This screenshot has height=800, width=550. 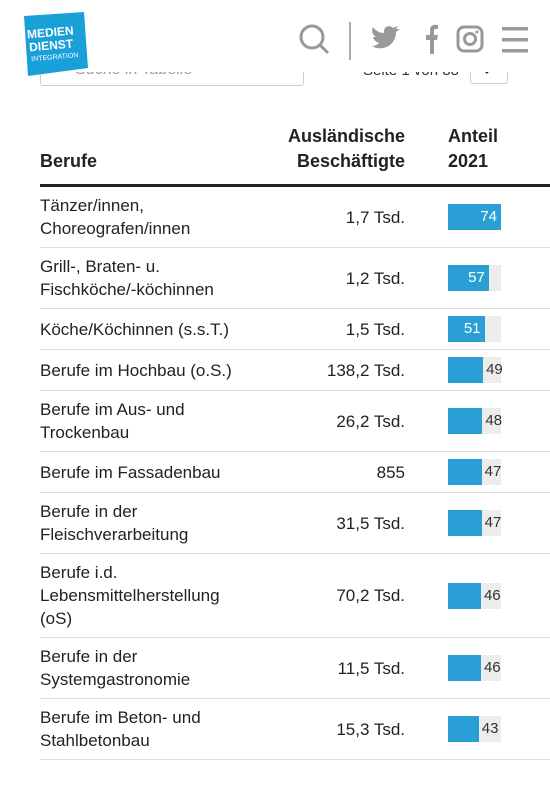 What do you see at coordinates (314, 39) in the screenshot?
I see `search-icon` at bounding box center [314, 39].